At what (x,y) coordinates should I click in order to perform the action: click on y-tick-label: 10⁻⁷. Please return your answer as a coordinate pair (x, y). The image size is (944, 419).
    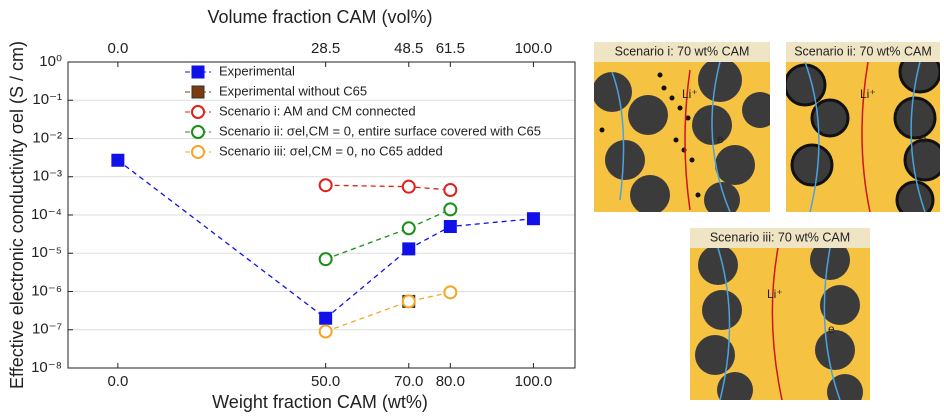
    Looking at the image, I should click on (47, 329).